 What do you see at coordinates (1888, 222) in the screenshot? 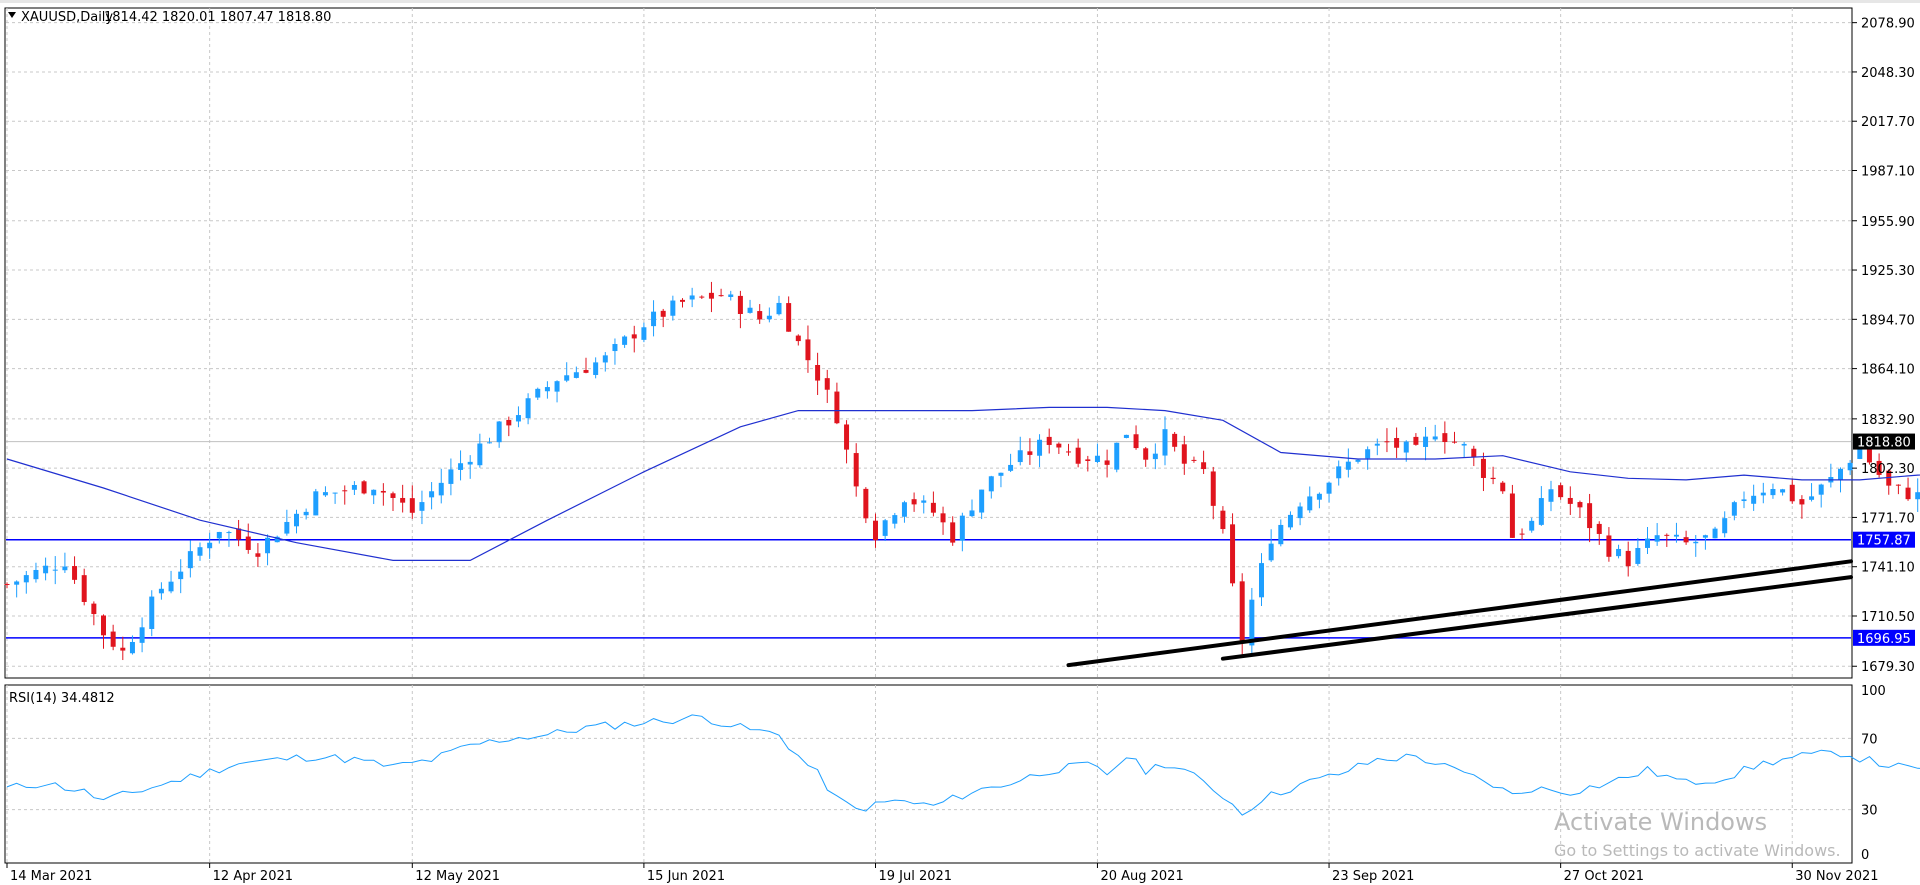
I see `price-tick-label: 1955.90` at bounding box center [1888, 222].